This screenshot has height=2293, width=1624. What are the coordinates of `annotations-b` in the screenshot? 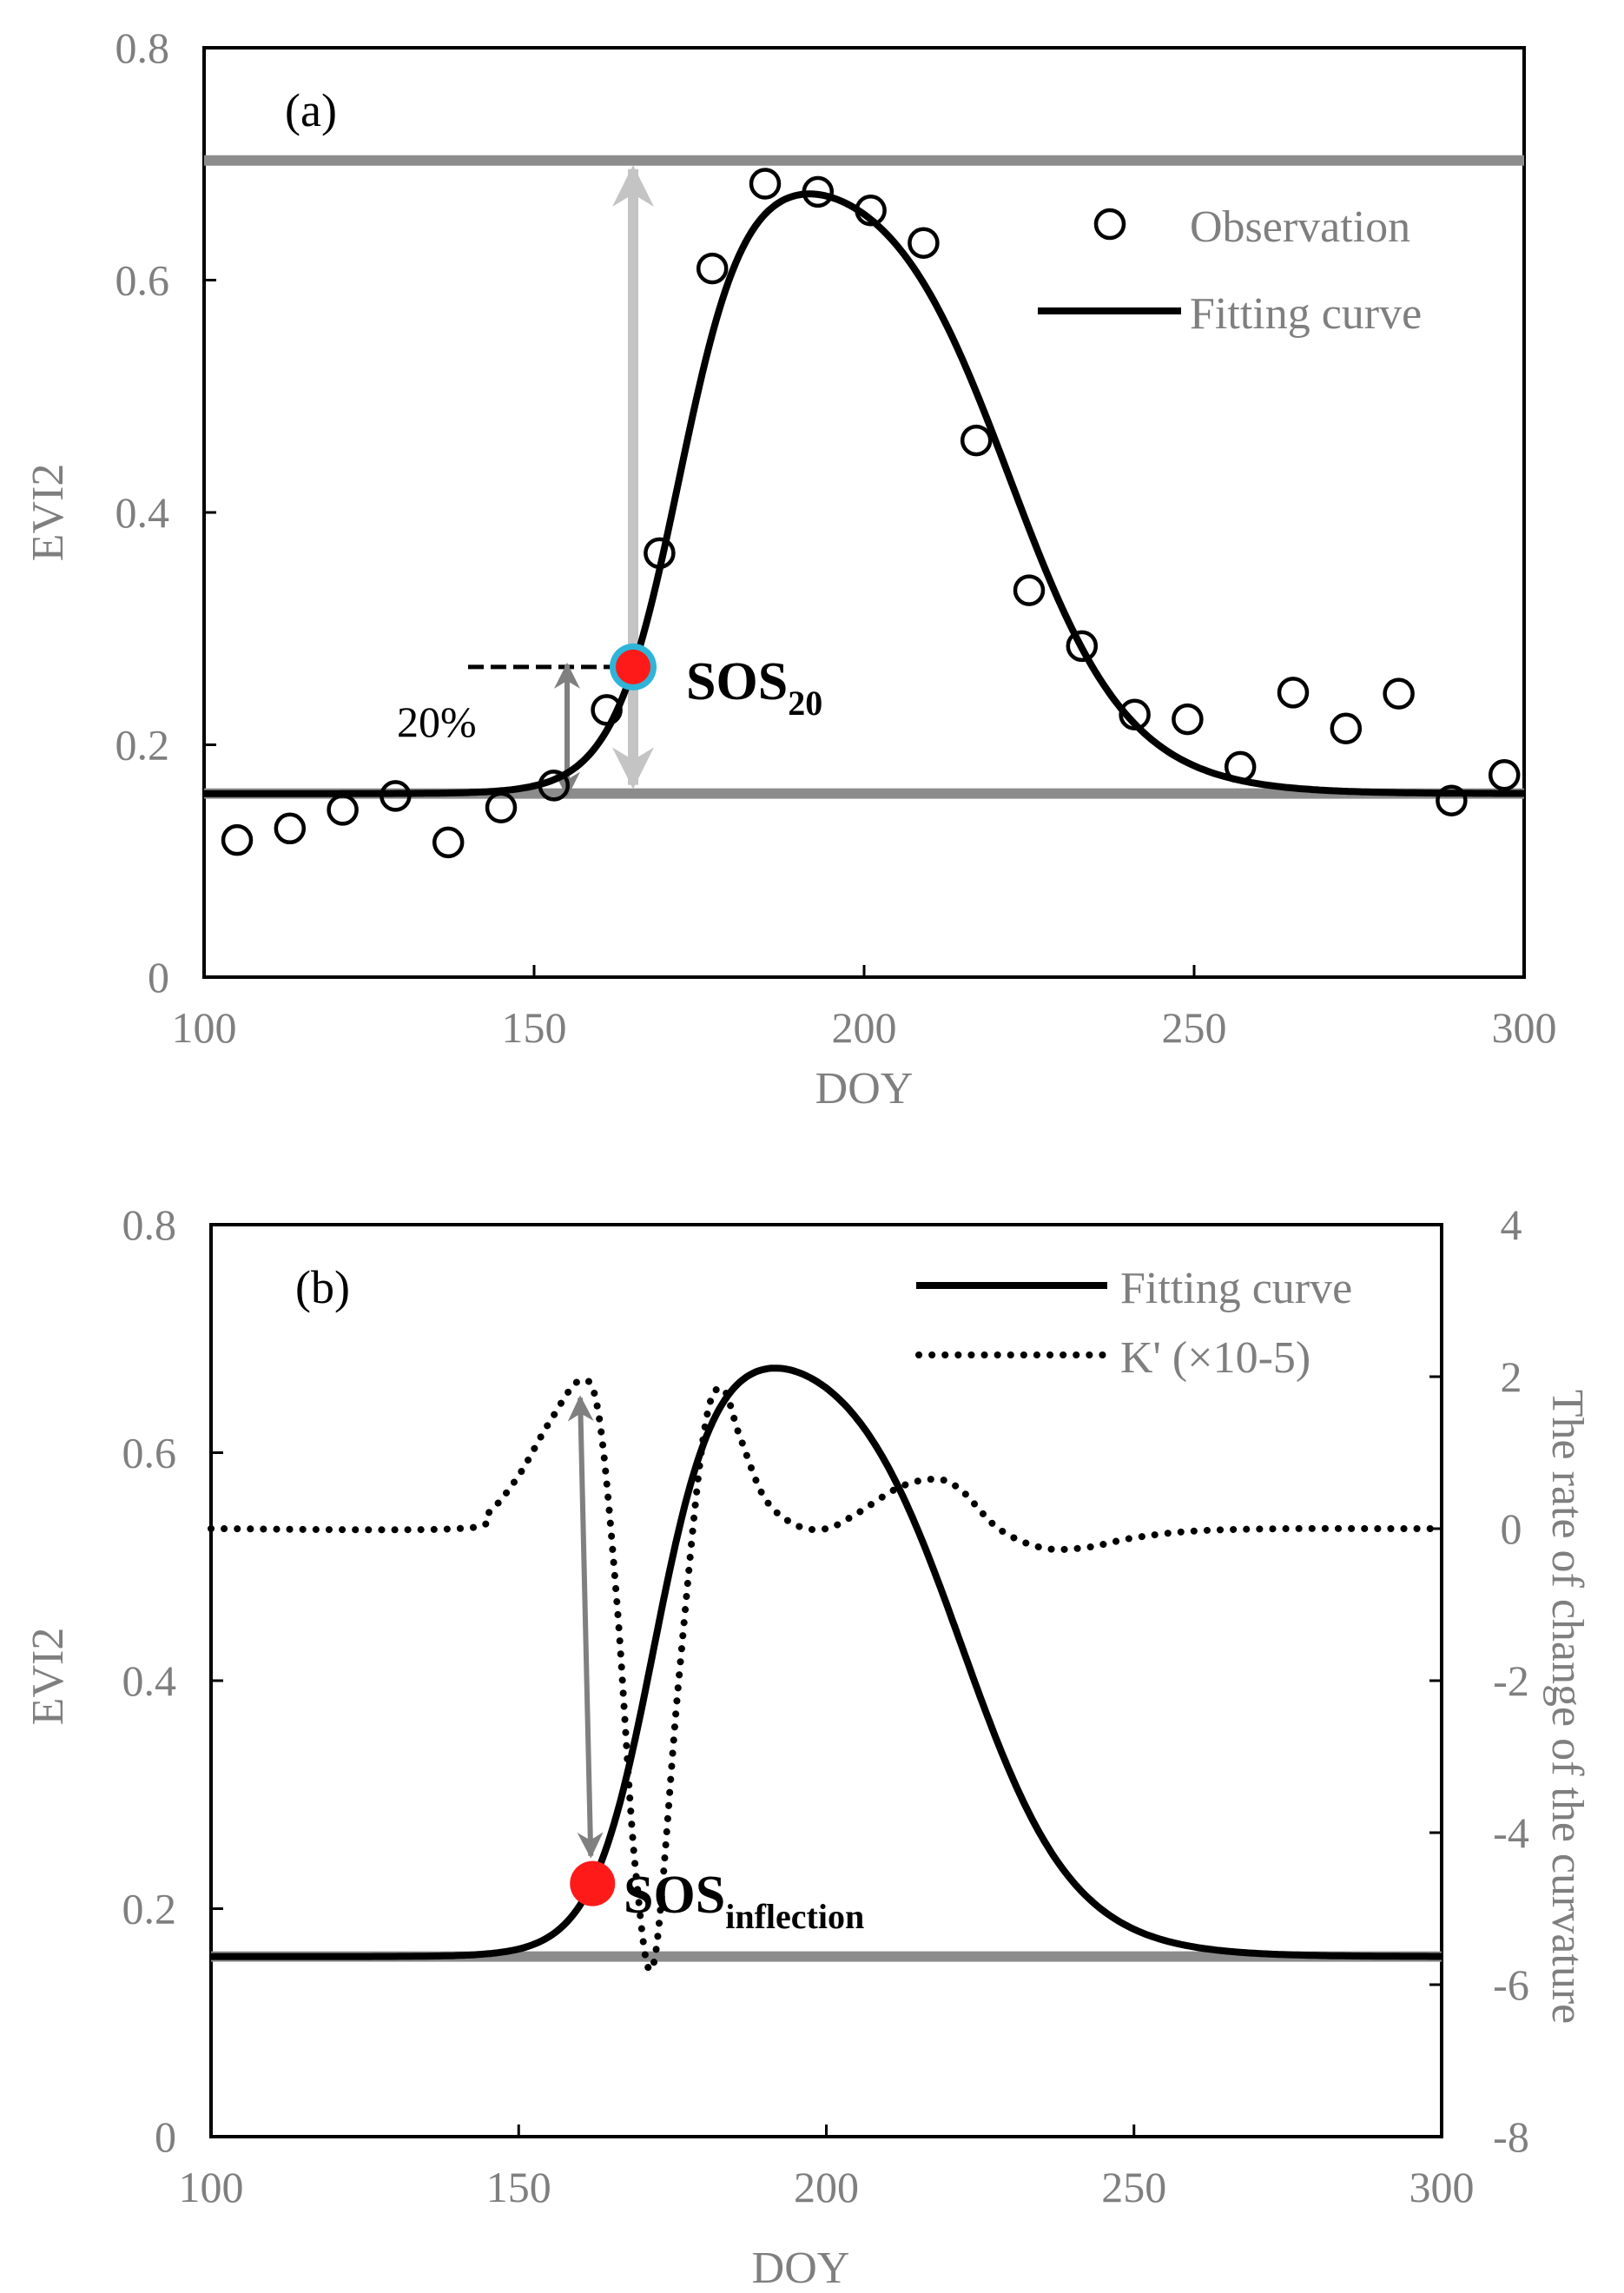 It's located at (591, 1650).